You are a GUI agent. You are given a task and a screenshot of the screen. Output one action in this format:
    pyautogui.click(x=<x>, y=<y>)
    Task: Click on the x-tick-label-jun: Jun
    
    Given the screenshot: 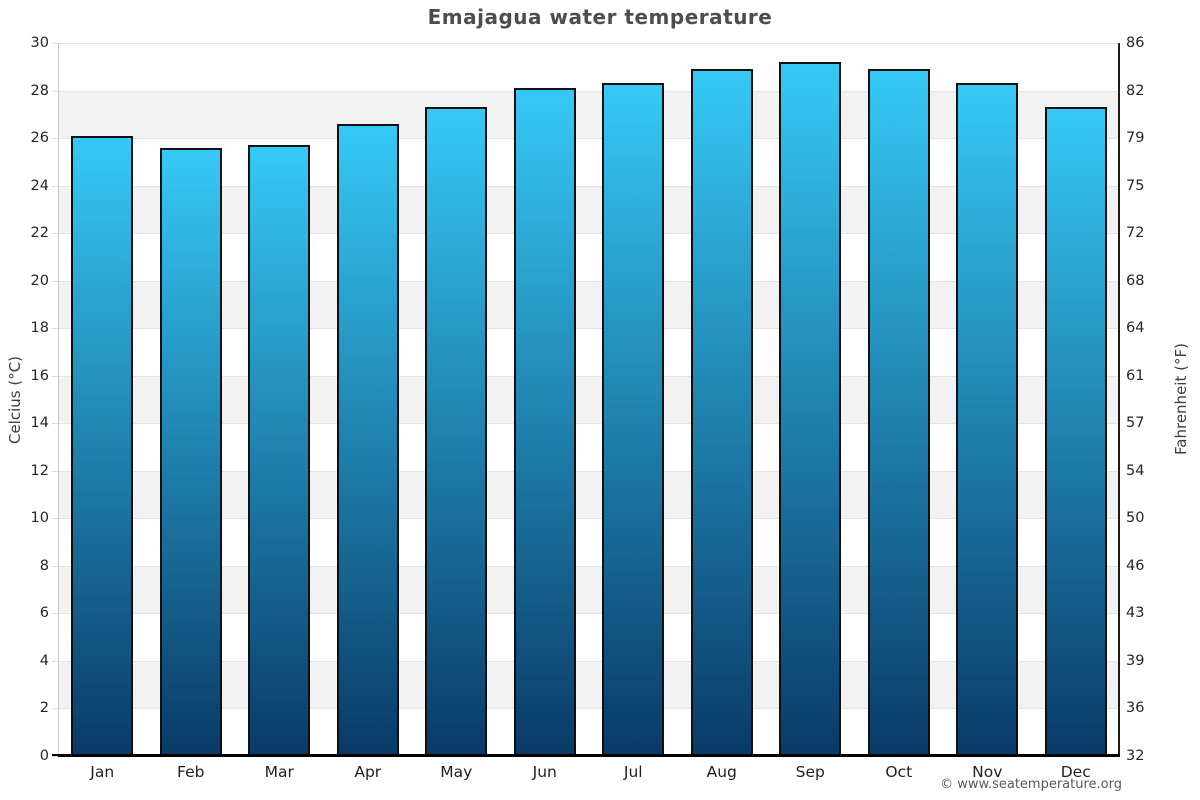 What is the action you would take?
    pyautogui.click(x=544, y=772)
    